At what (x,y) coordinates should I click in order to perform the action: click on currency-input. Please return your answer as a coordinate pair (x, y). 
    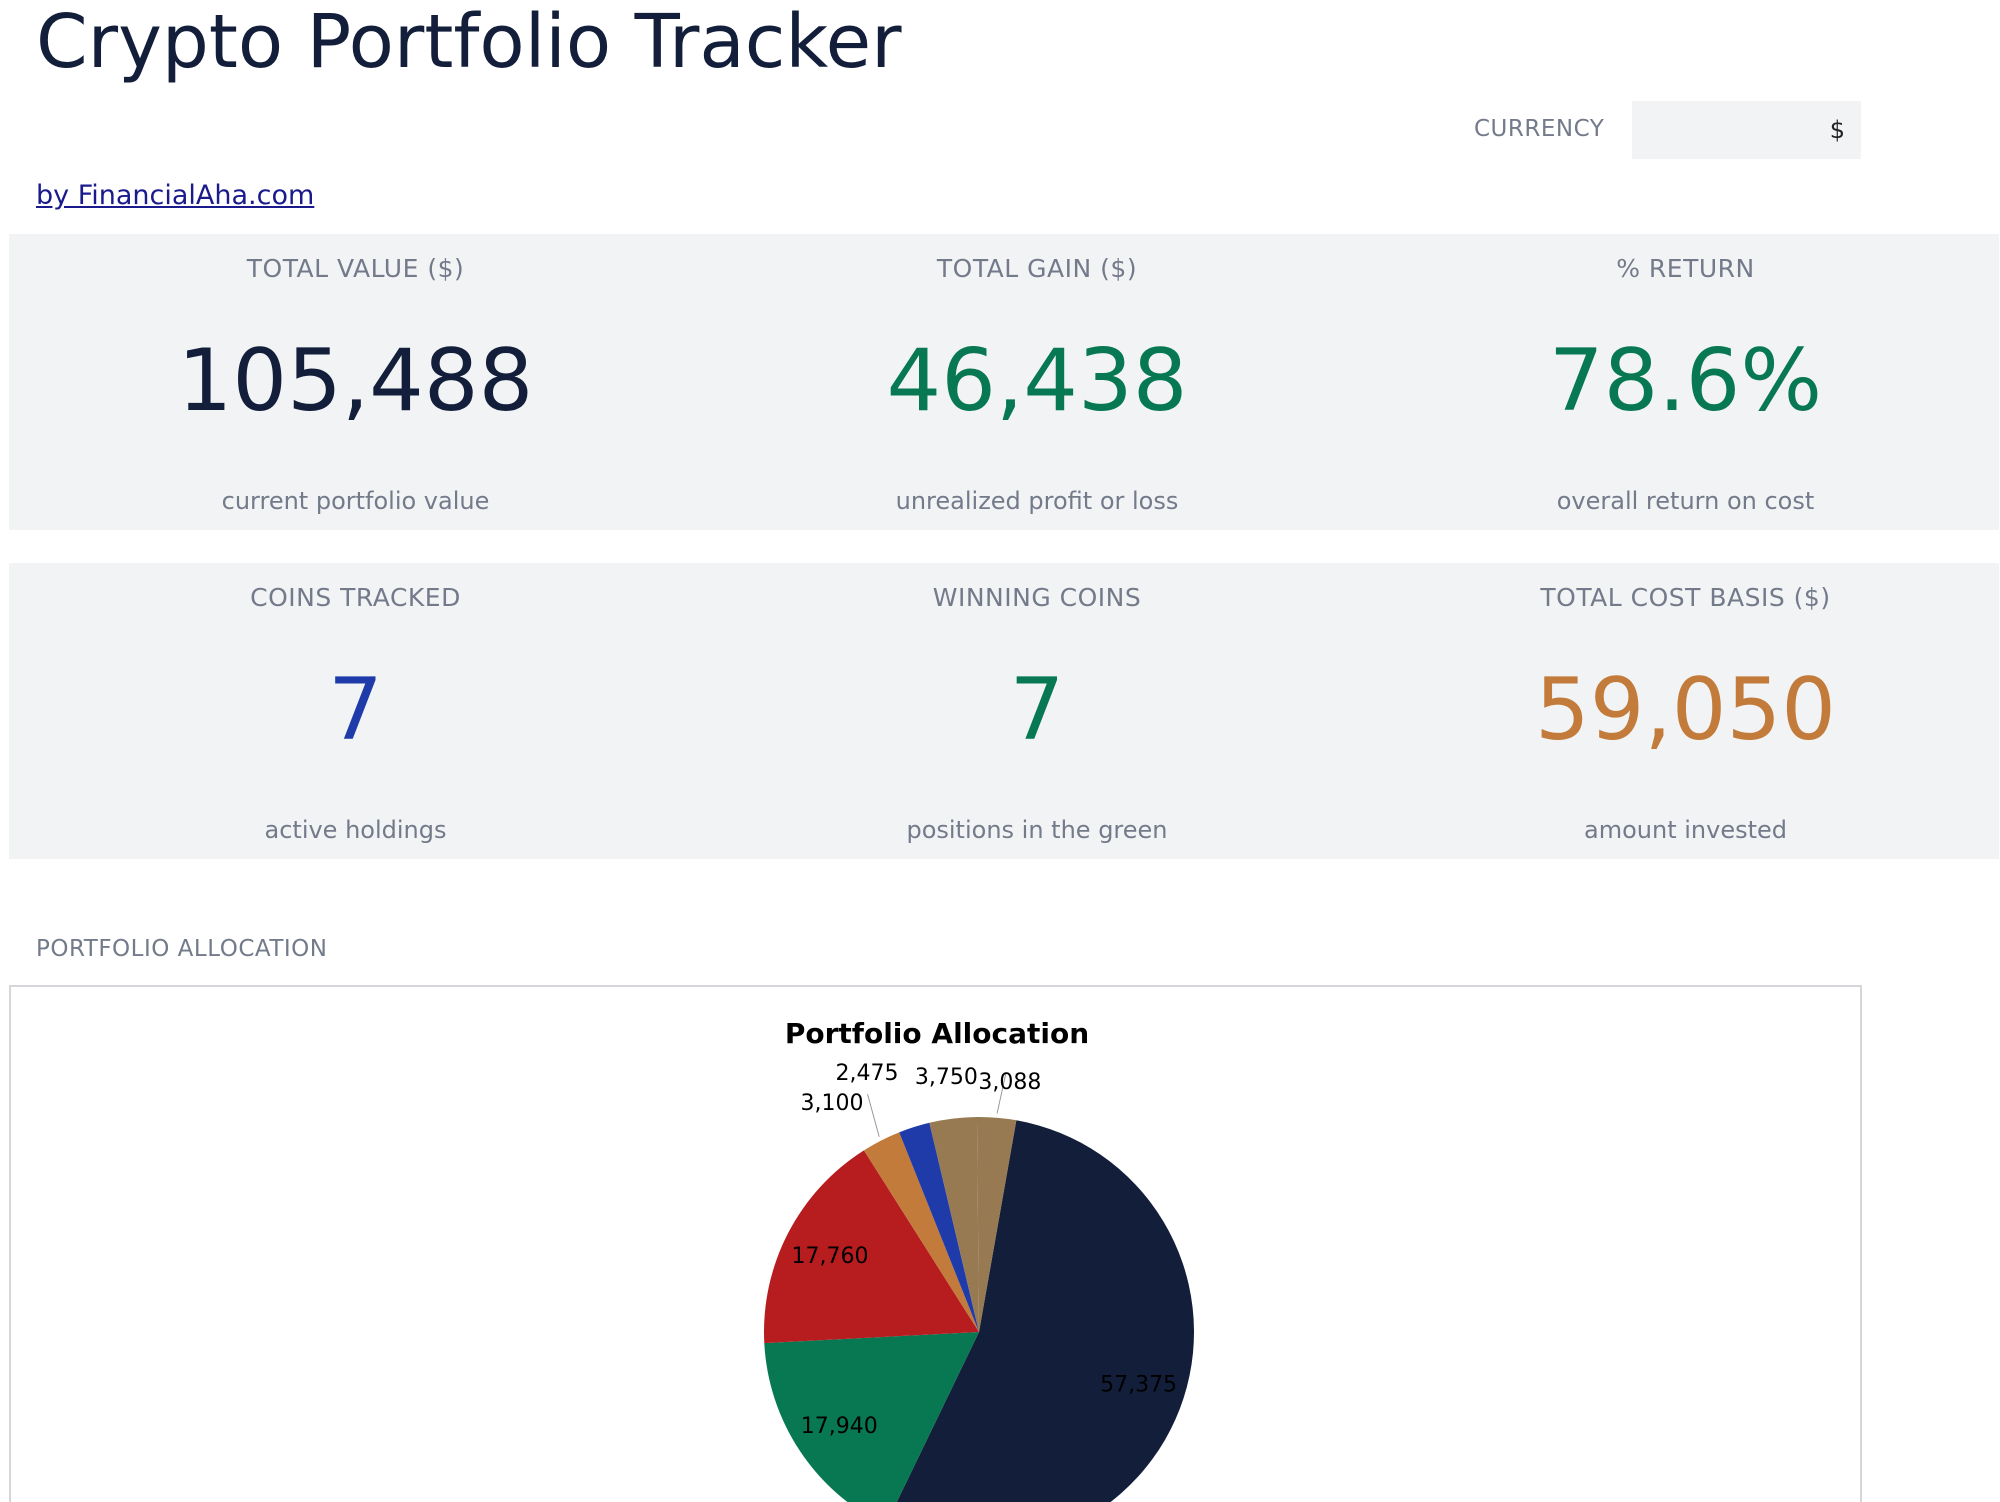
    Looking at the image, I should click on (1746, 130).